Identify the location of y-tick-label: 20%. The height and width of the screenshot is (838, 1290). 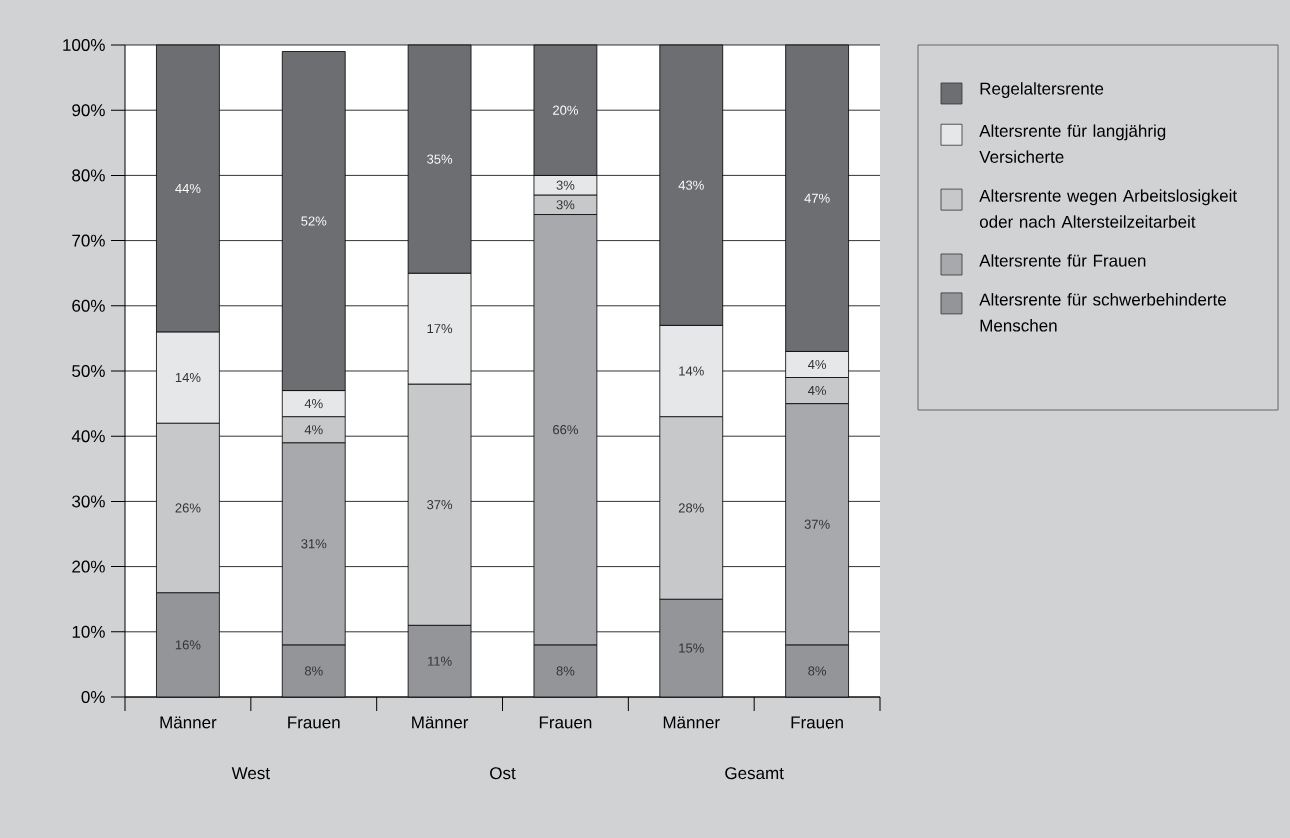
(88, 566).